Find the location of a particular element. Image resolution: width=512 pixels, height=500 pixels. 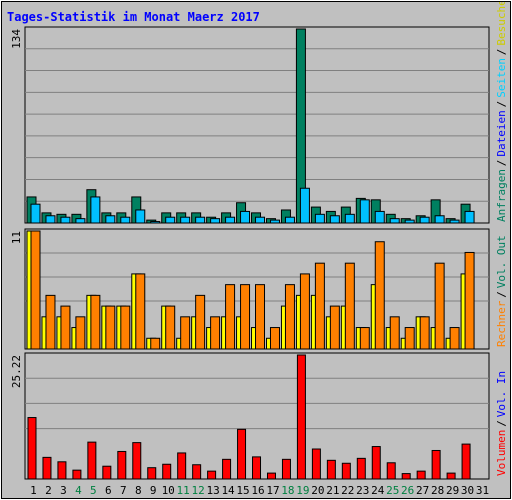

x-tick-label: 9 is located at coordinates (153, 490).